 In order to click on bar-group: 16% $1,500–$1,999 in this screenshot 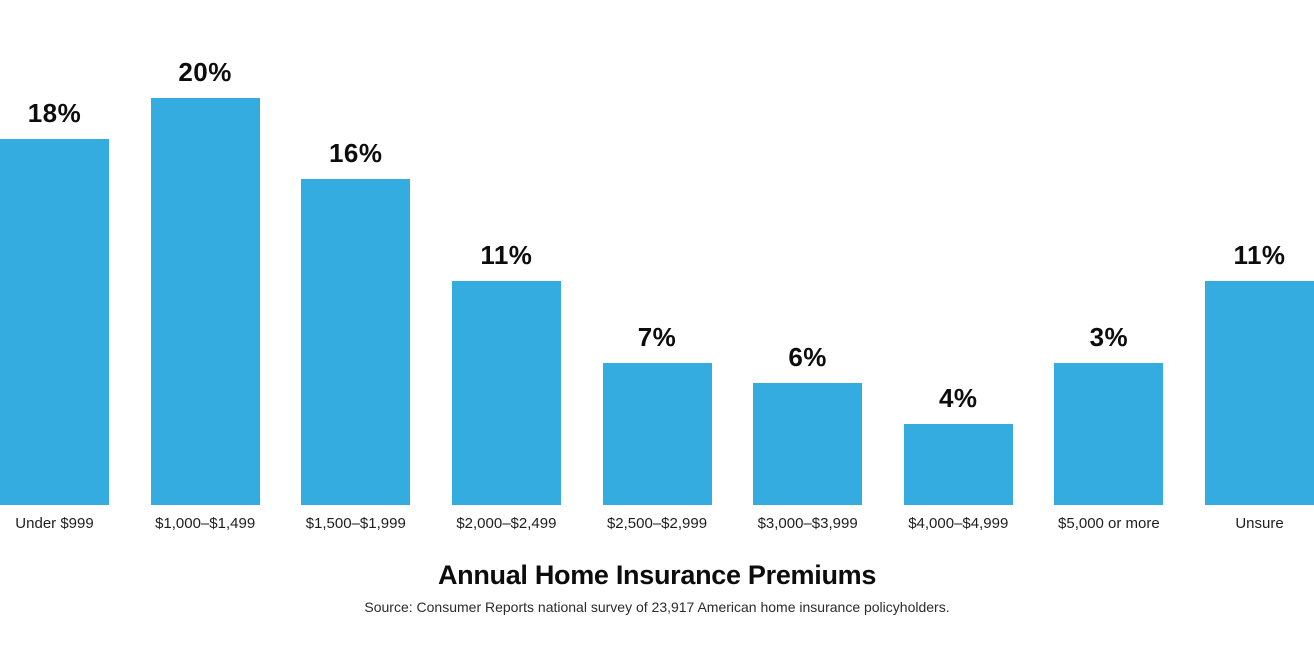, I will do `click(356, 266)`.